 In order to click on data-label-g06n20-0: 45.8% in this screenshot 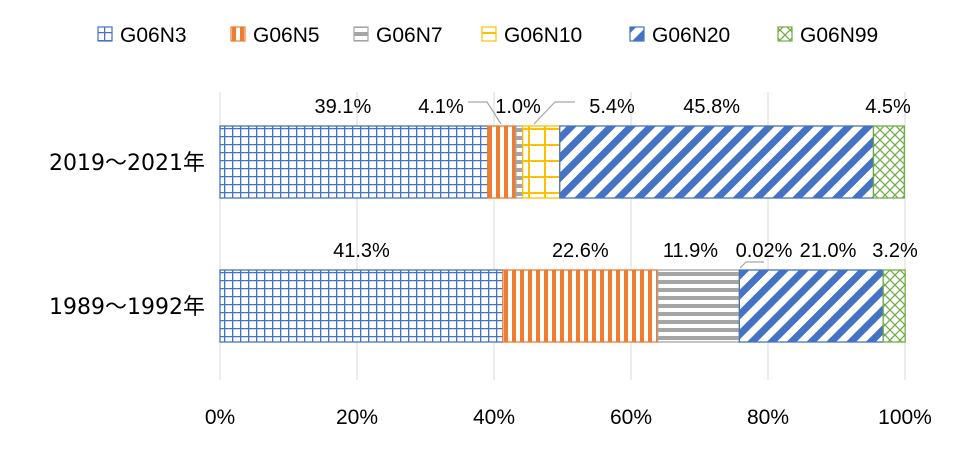, I will do `click(711, 107)`.